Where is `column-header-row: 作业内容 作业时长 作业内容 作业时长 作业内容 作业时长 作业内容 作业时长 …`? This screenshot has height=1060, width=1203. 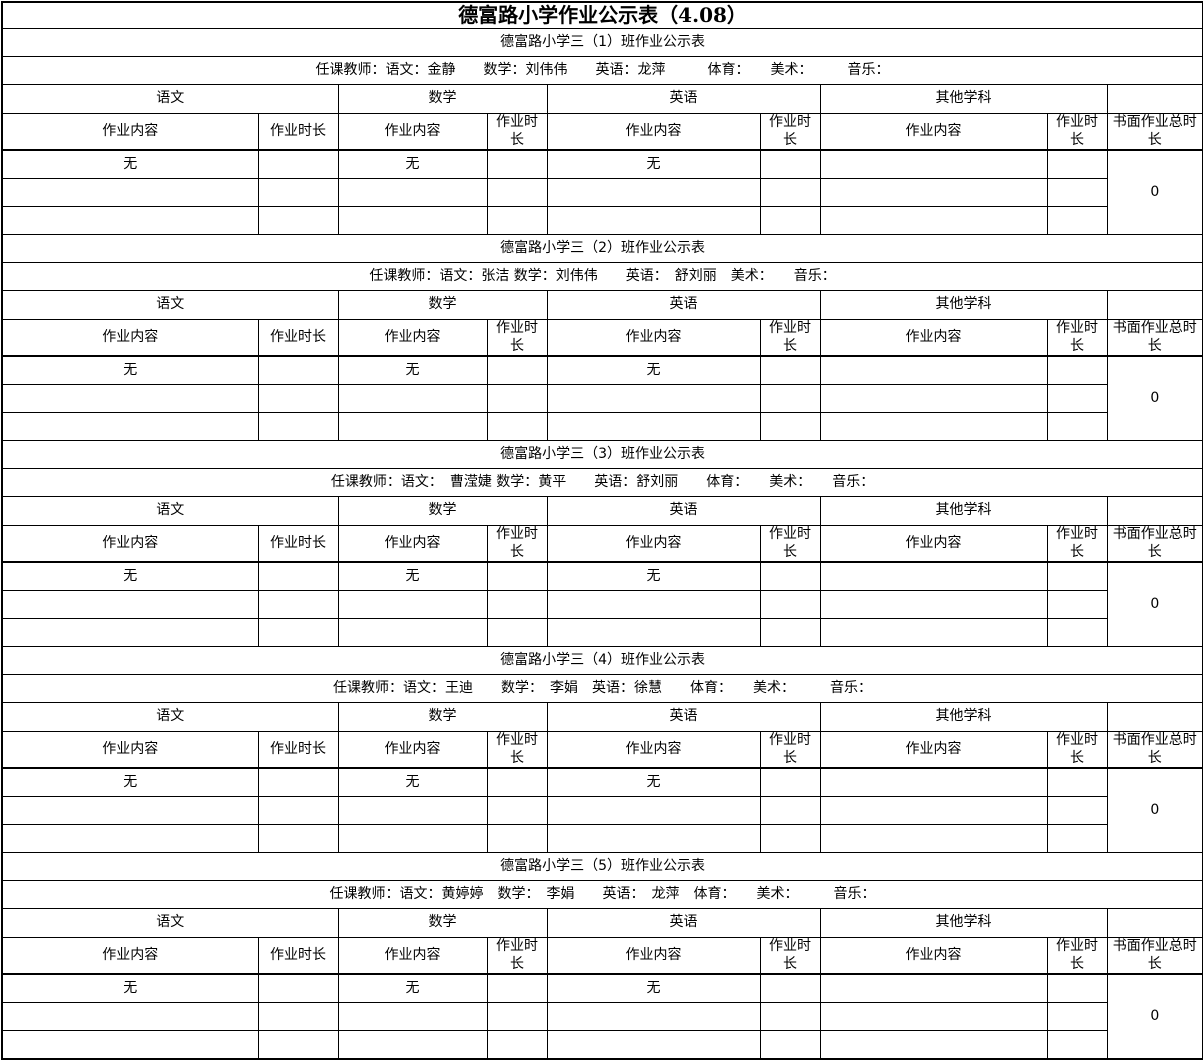
column-header-row: 作业内容 作业时长 作业内容 作业时长 作业内容 作业时长 作业内容 作业时长 … is located at coordinates (602, 956).